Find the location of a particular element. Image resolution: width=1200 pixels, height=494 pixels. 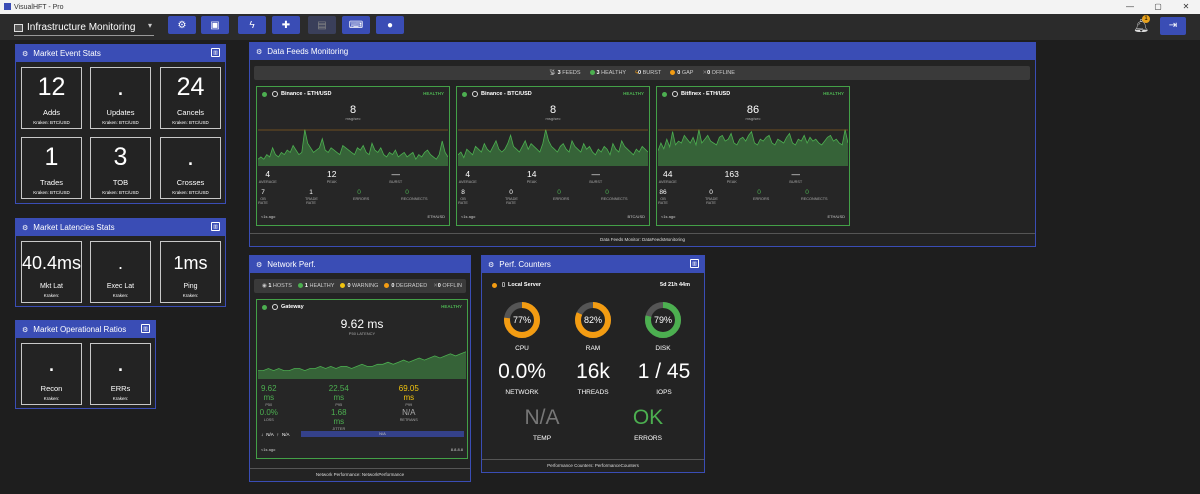

burst-value: — is located at coordinates (796, 174).